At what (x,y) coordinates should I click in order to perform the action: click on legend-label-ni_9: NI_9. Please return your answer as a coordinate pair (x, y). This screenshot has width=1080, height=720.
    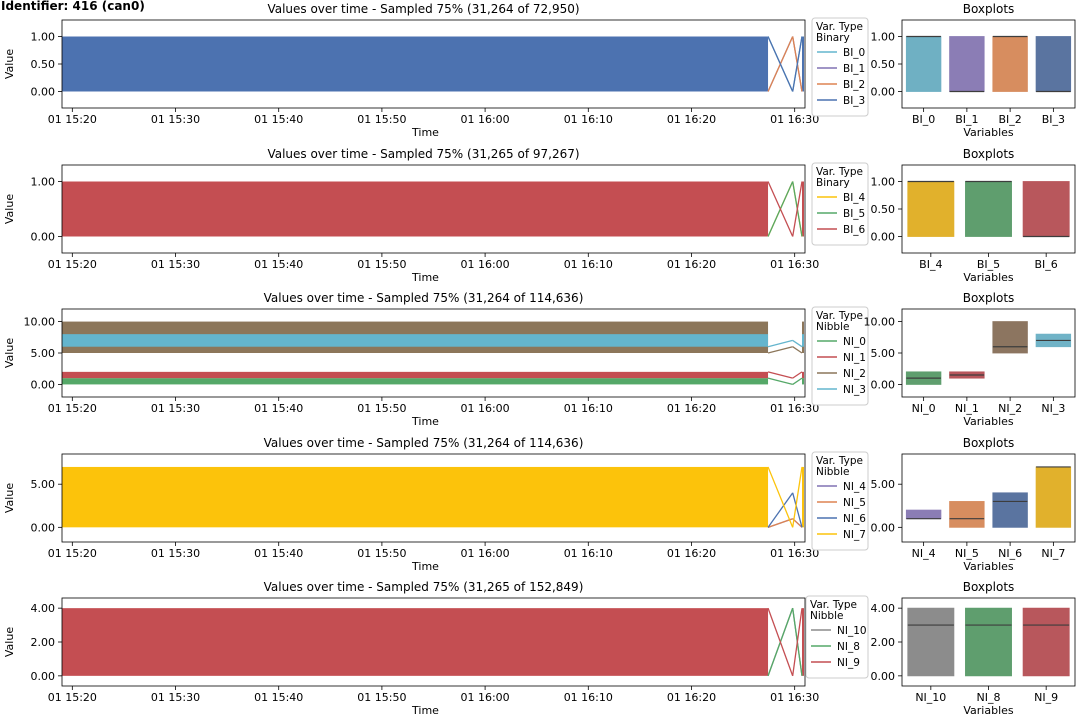
    Looking at the image, I should click on (848, 663).